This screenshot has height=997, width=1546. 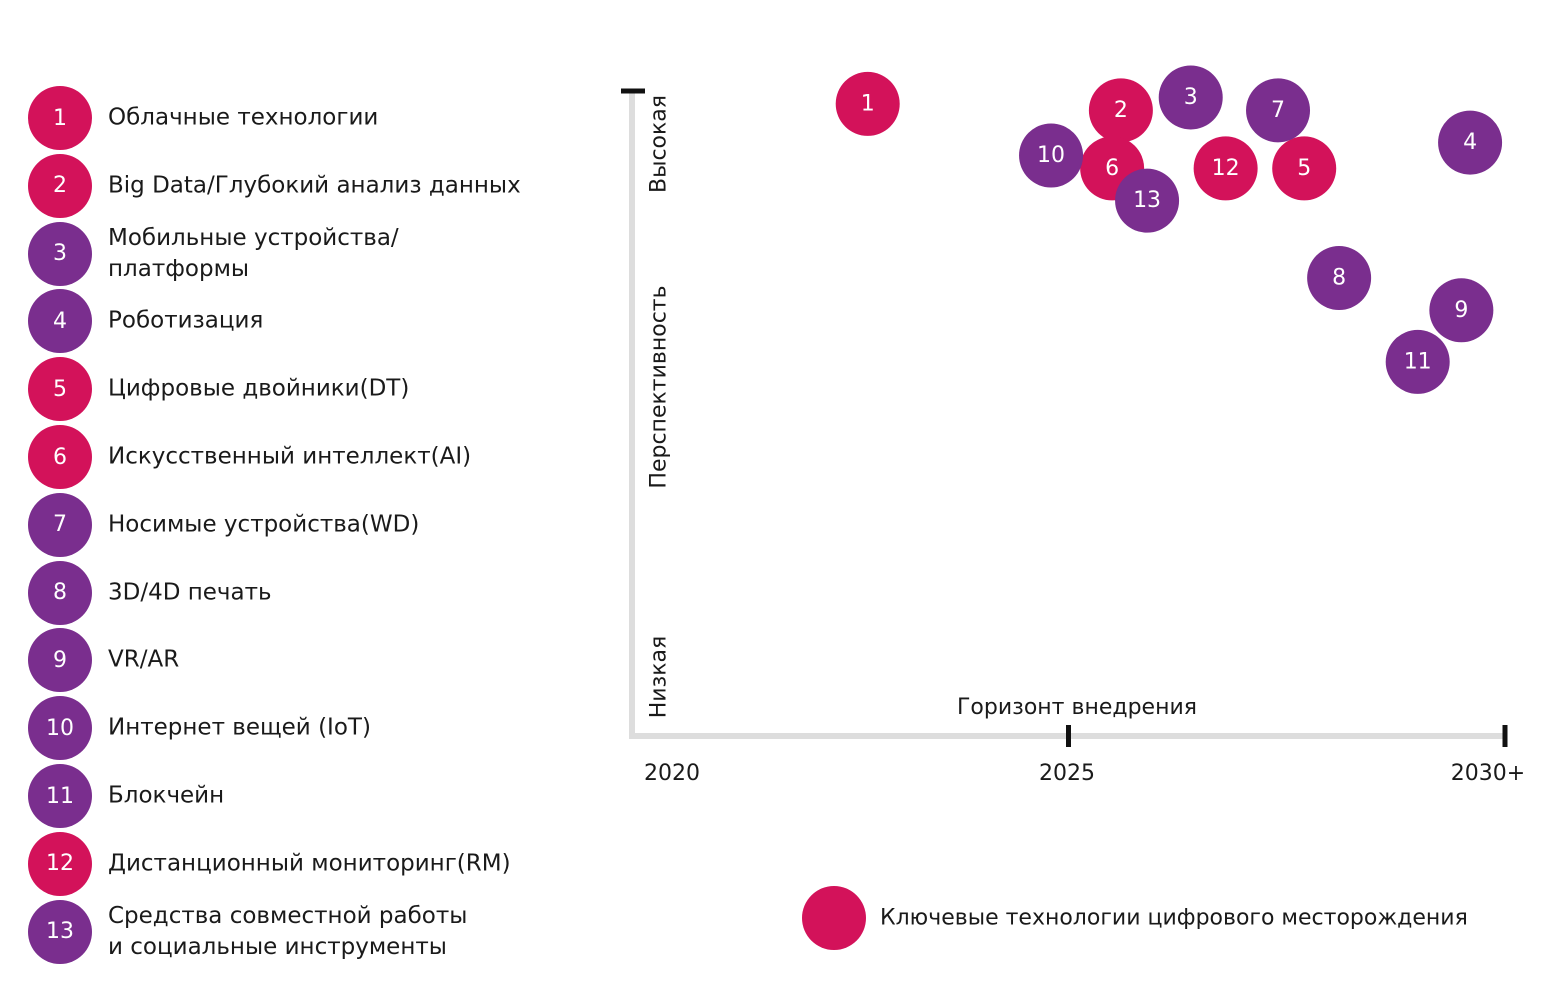 I want to click on bubble-label: 12, so click(x=1226, y=168).